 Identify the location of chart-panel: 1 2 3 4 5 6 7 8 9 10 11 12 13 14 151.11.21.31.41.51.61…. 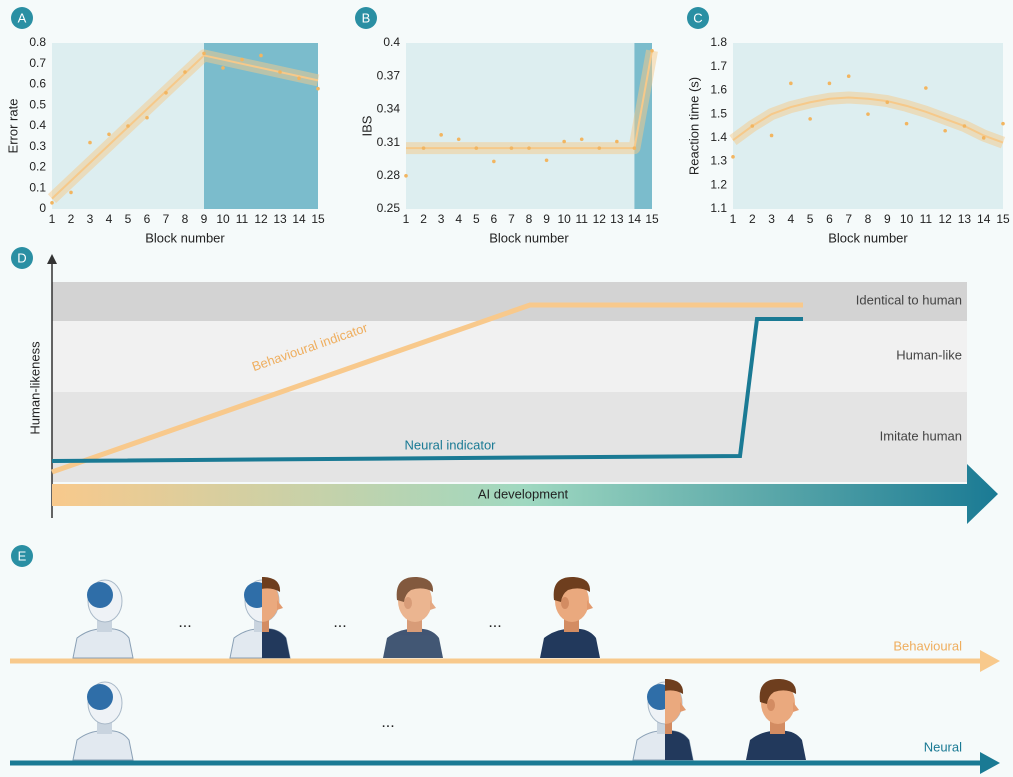
(848, 126).